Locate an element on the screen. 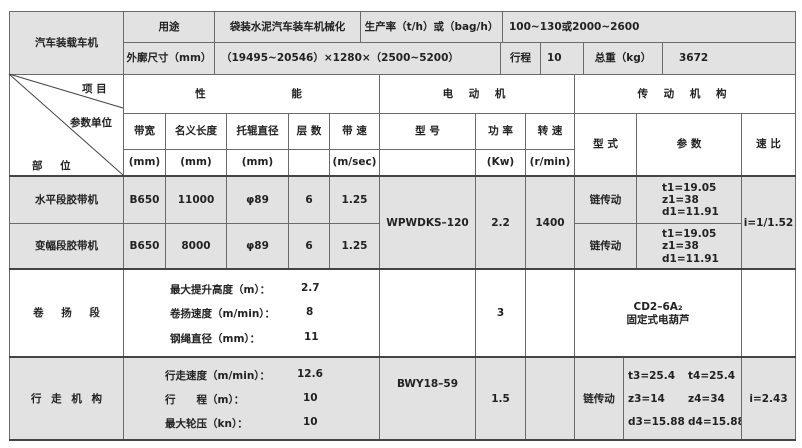  unit-model is located at coordinates (427, 162).